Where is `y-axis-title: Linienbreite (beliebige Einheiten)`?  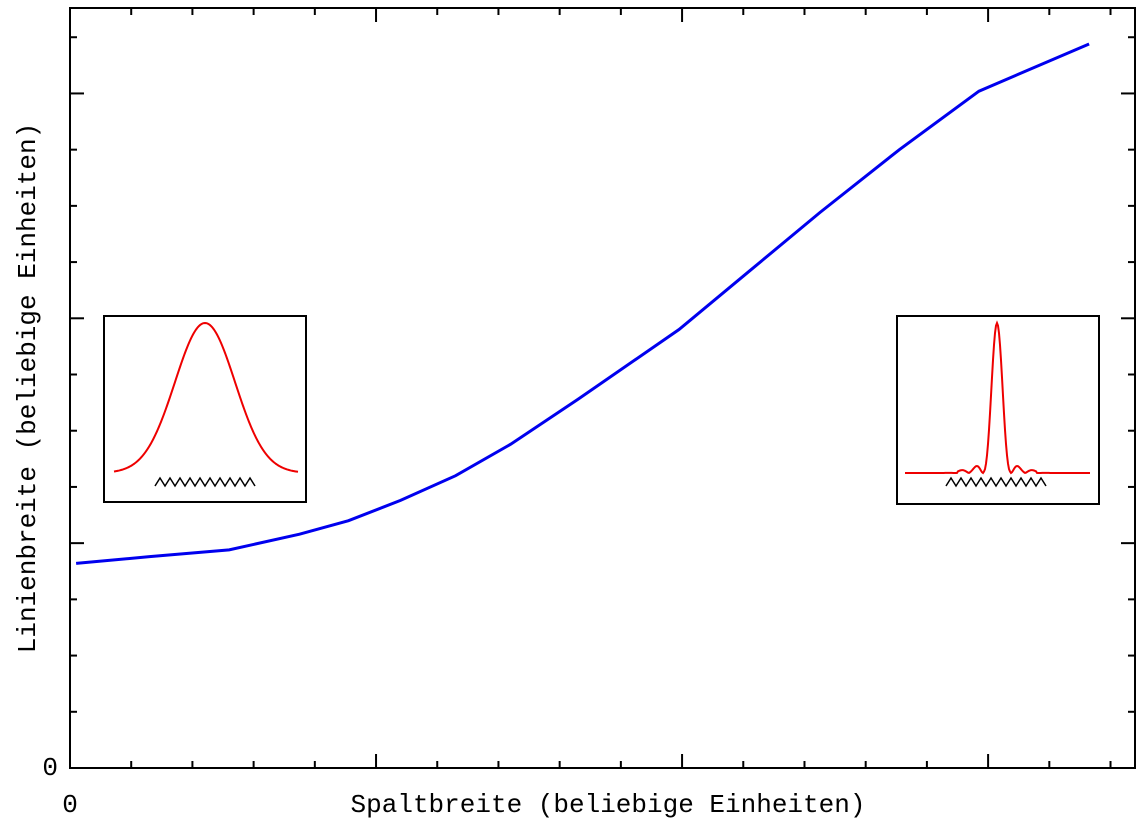 y-axis-title: Linienbreite (beliebige Einheiten) is located at coordinates (28, 388).